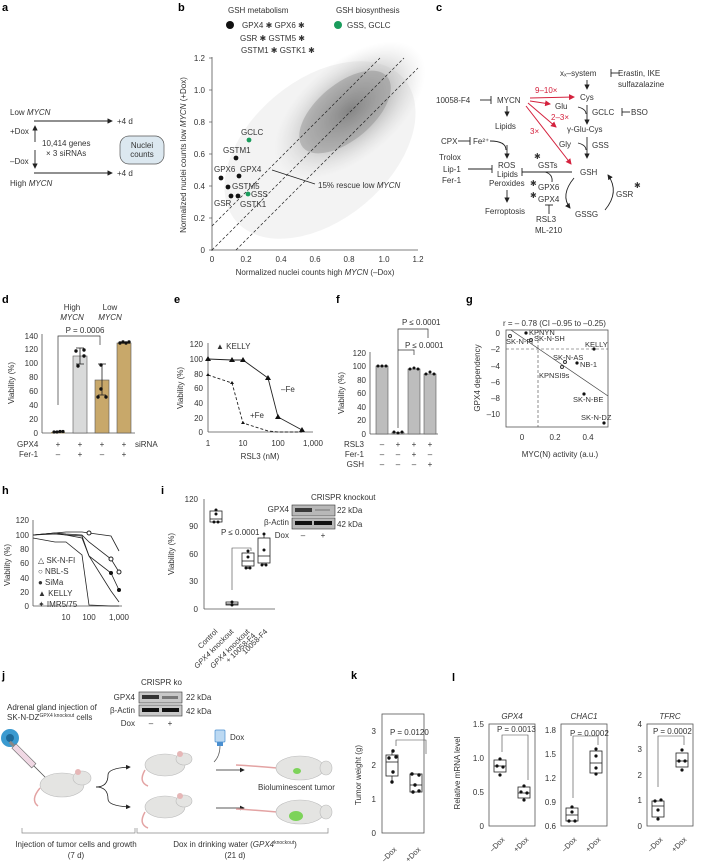 This screenshot has width=706, height=862. Describe the element at coordinates (509, 100) in the screenshot. I see `svg-text: MYCN` at that location.